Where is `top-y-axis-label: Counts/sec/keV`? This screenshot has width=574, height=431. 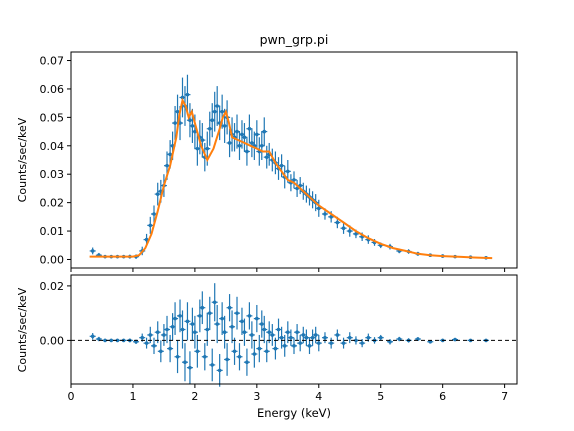
top-y-axis-label: Counts/sec/keV is located at coordinates (22, 159).